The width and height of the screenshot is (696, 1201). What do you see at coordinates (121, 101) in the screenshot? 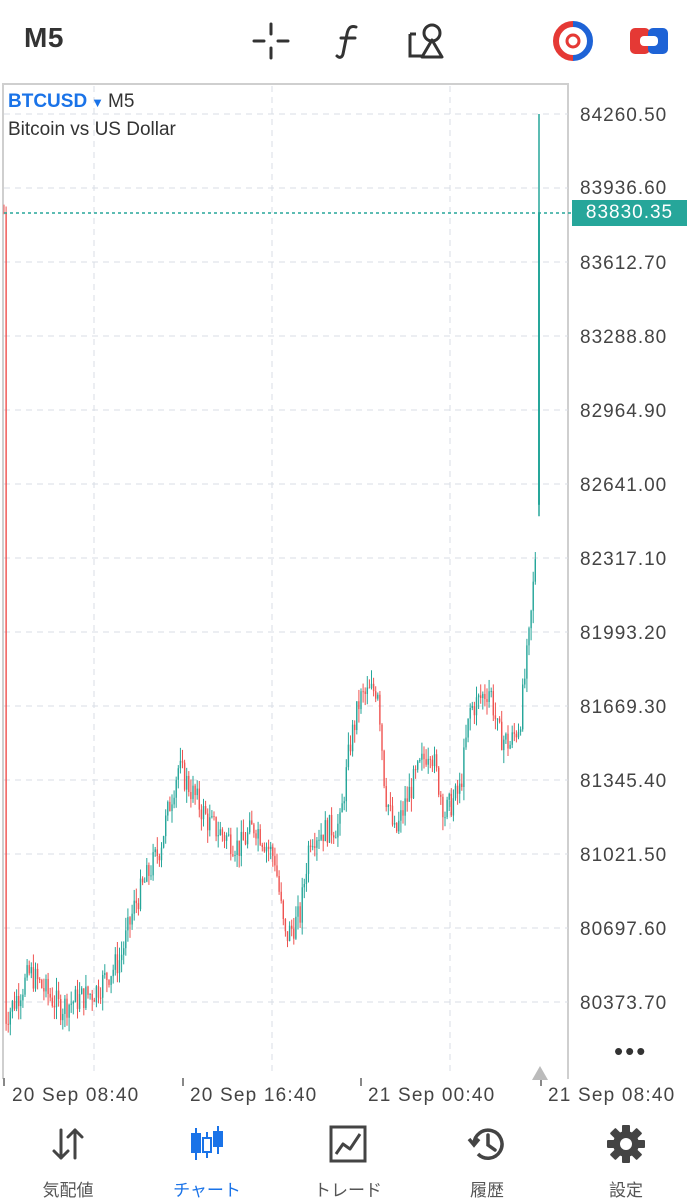
I see `chart-timeframe: M5` at bounding box center [121, 101].